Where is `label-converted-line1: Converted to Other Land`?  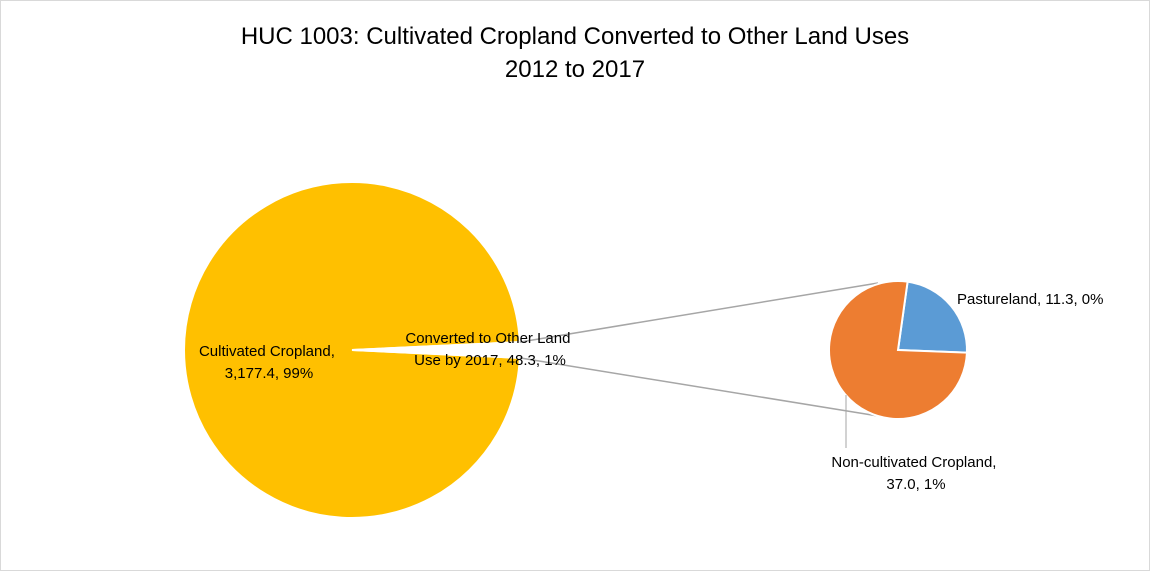 label-converted-line1: Converted to Other Land is located at coordinates (487, 338).